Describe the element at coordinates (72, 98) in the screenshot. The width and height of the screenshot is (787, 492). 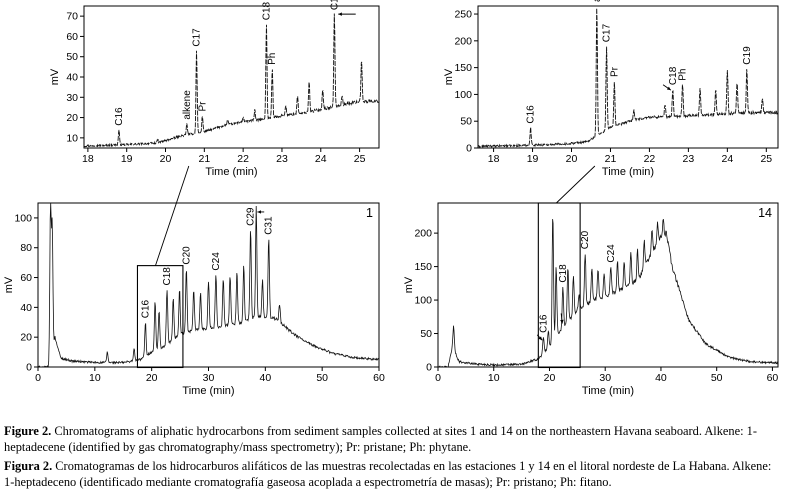
I see `y-tick-label: 30` at that location.